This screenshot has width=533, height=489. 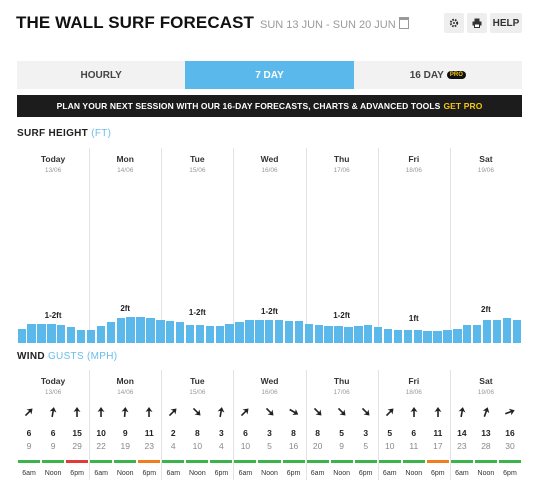 I want to click on wind-speed: 13, so click(x=486, y=433).